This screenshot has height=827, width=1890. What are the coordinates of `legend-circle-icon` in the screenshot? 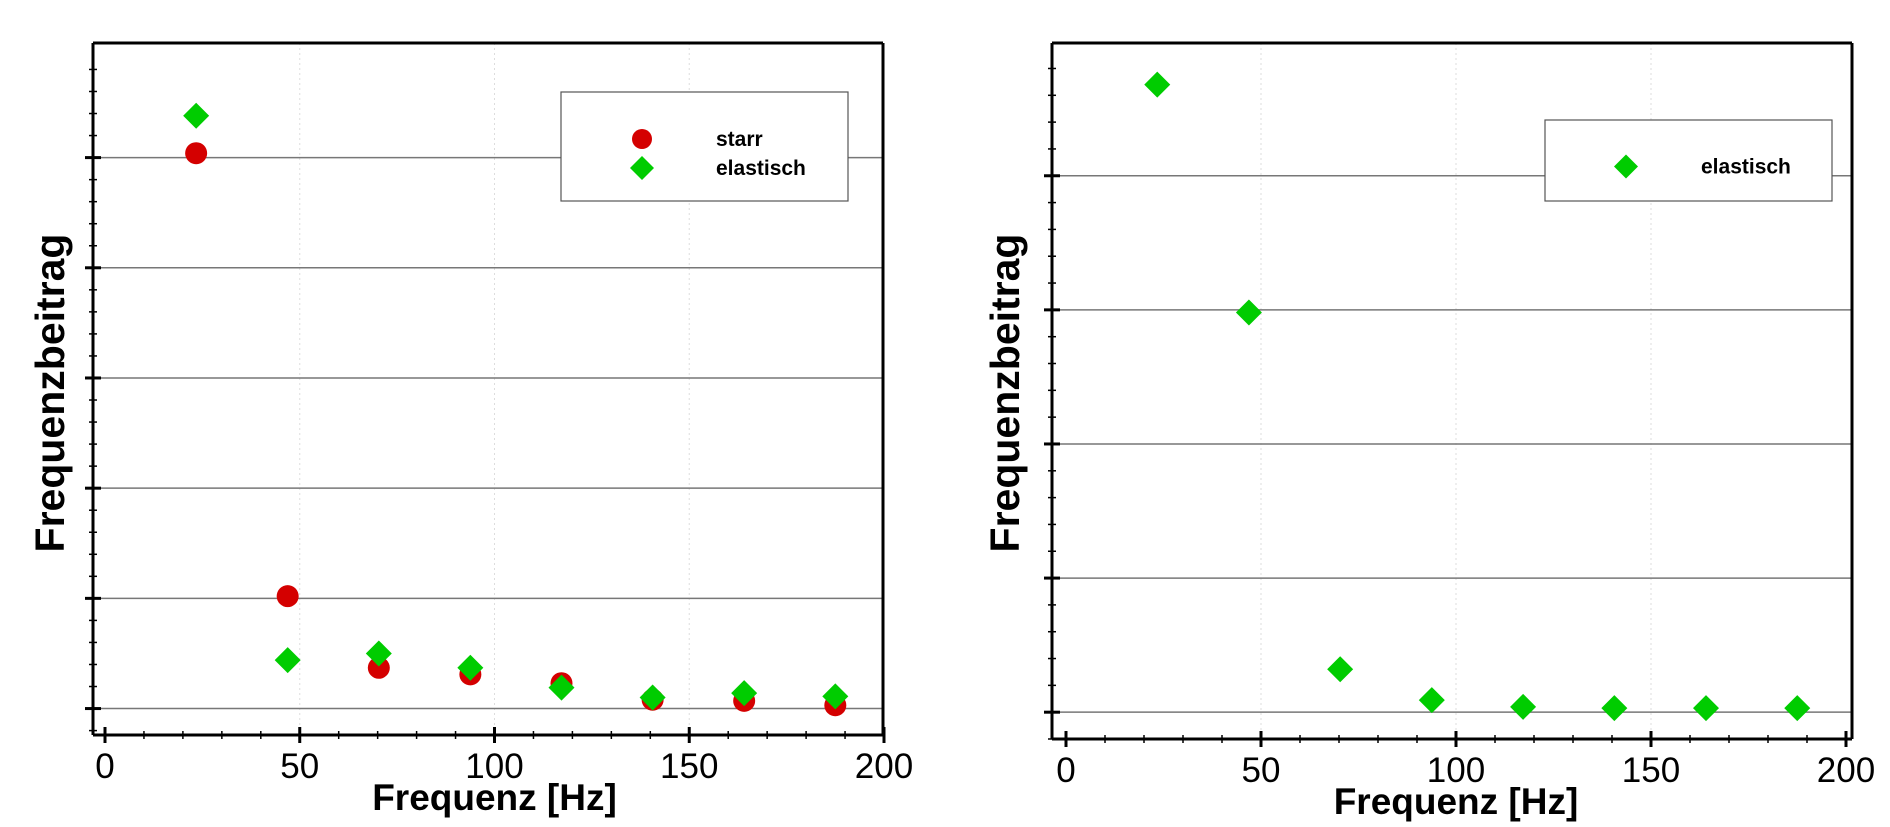 It's located at (642, 139).